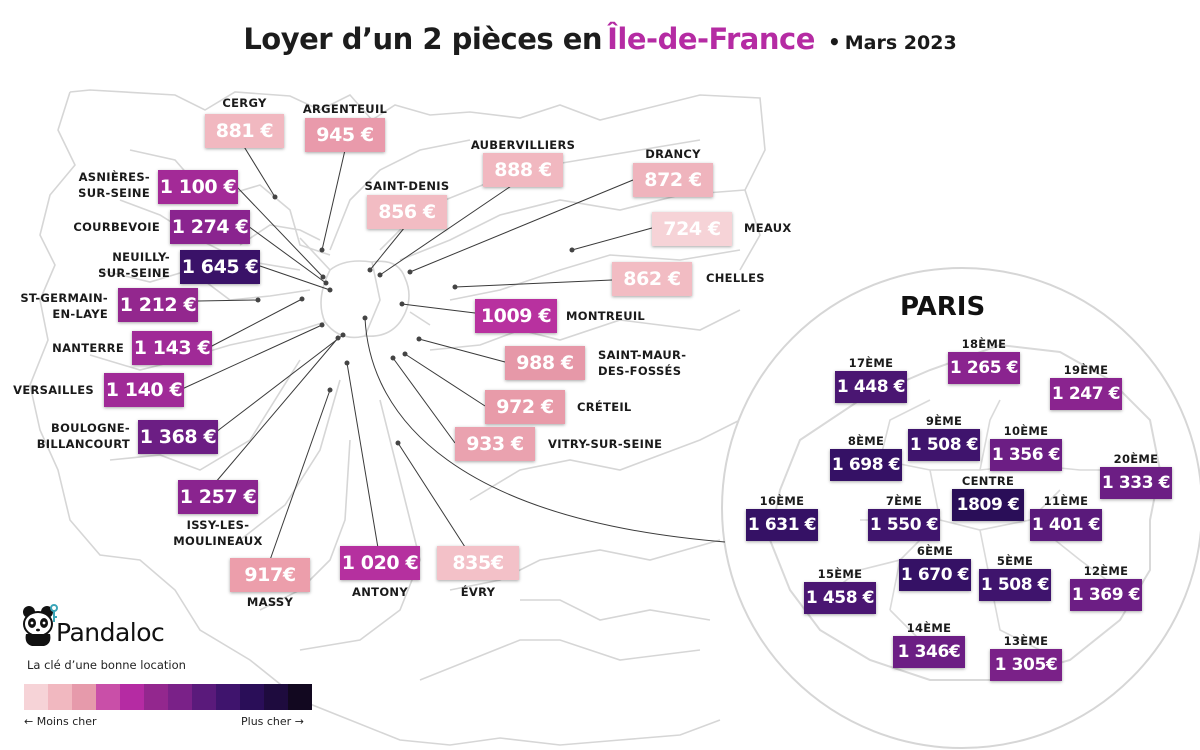  Describe the element at coordinates (673, 180) in the screenshot. I see `price-drancy: 872 €` at that location.